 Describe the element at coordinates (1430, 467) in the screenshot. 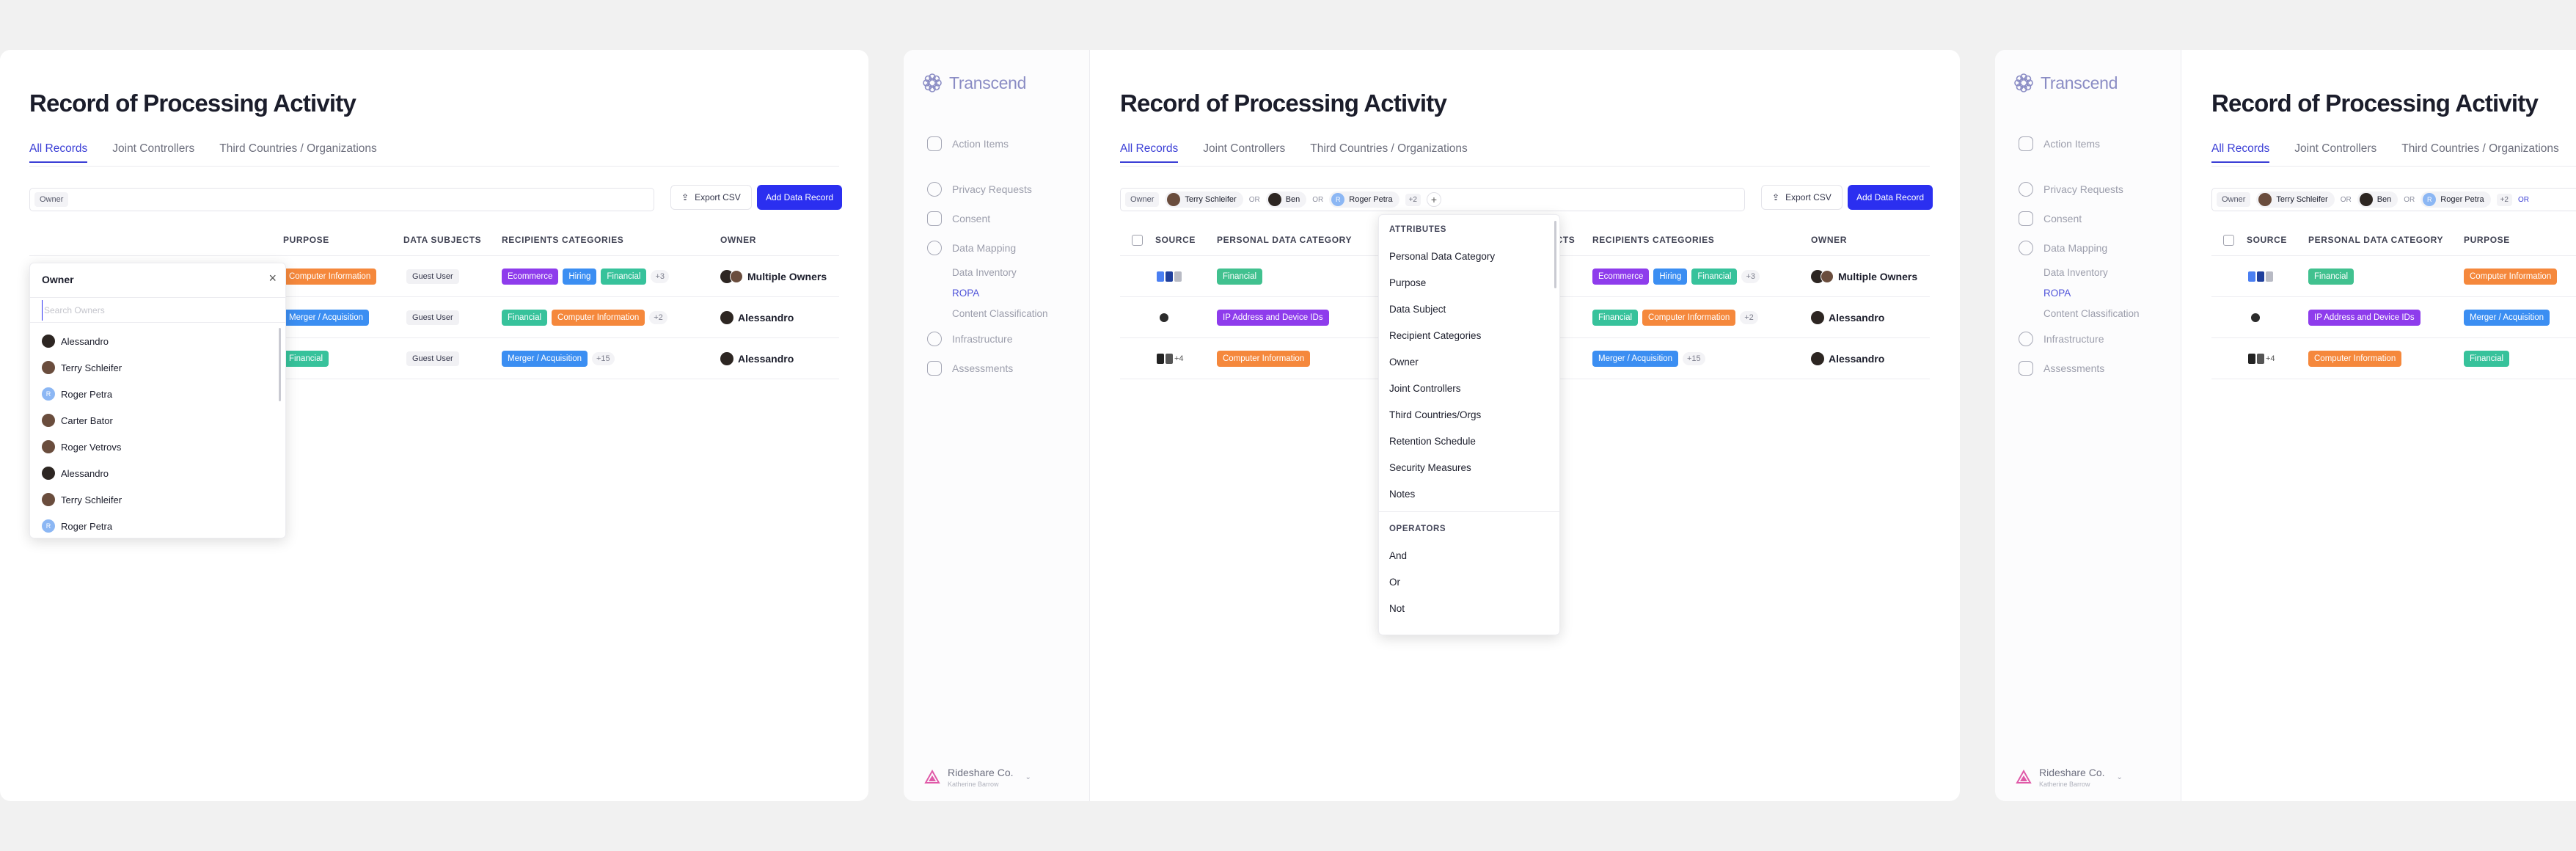

I see `attribute-option: Security Measures` at that location.